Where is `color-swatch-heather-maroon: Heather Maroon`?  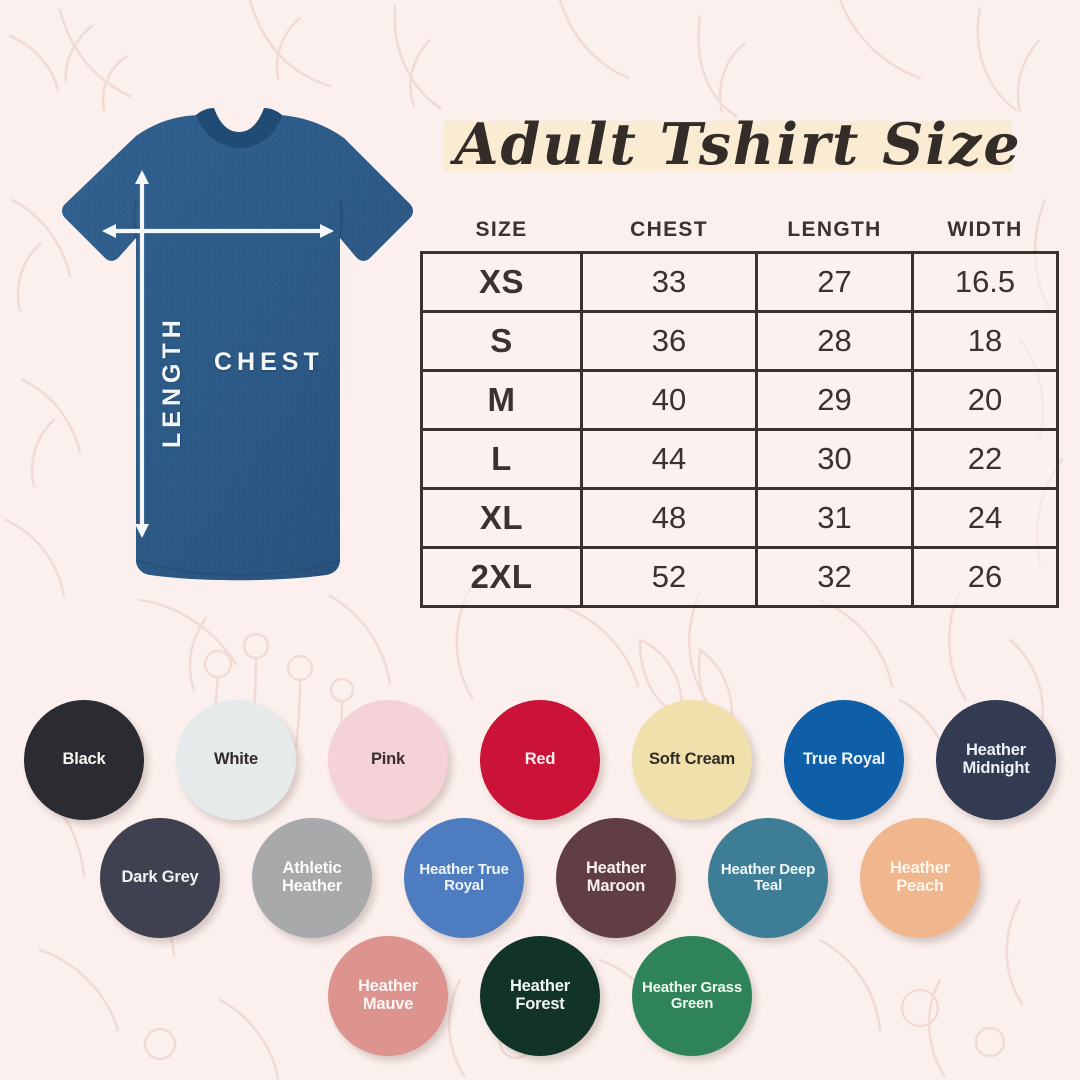
color-swatch-heather-maroon: Heather Maroon is located at coordinates (616, 878).